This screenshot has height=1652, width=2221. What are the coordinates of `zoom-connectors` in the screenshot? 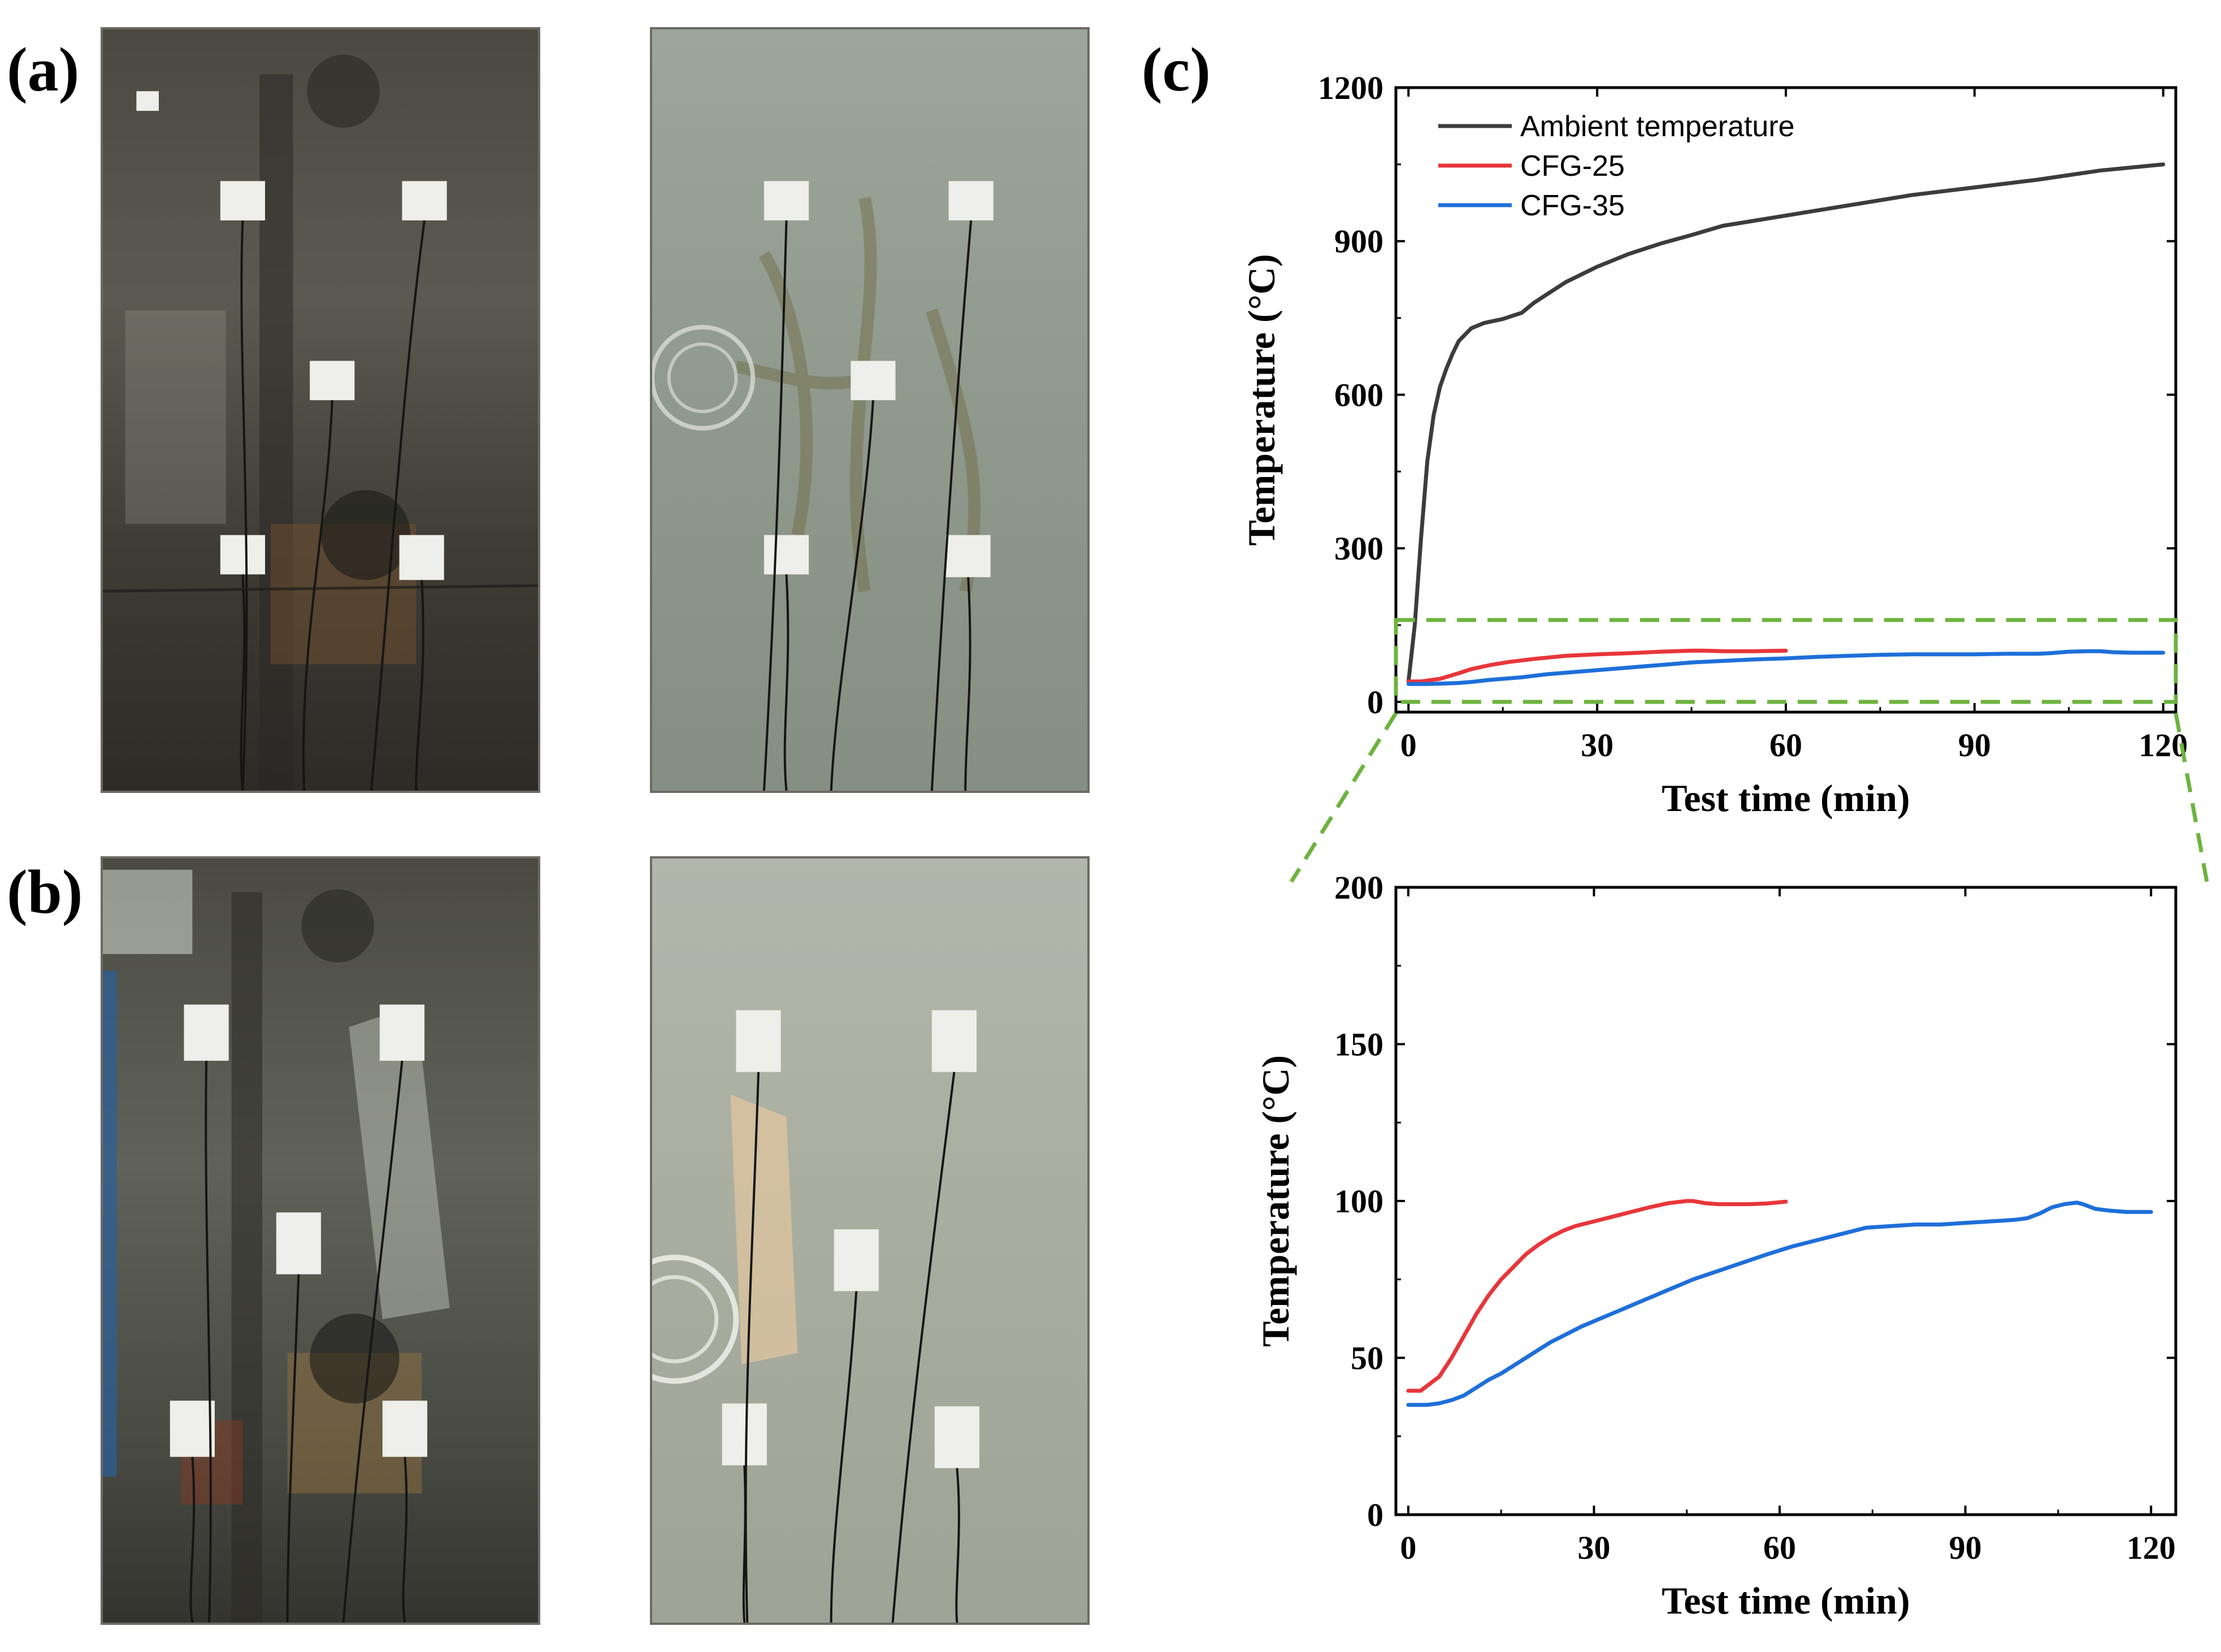 It's located at (1750, 797).